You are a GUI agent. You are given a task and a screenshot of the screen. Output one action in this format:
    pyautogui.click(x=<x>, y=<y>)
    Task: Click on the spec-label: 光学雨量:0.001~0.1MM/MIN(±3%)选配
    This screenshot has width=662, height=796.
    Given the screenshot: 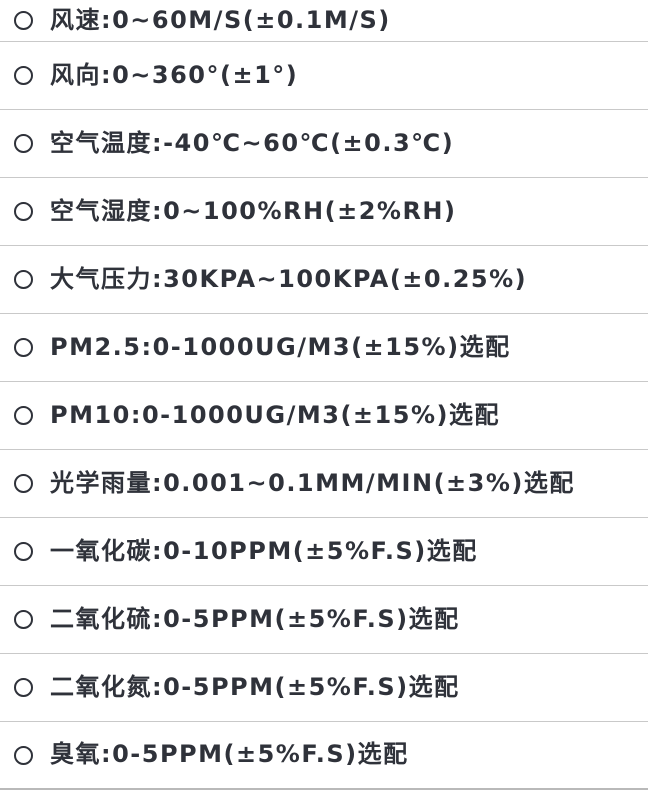 What is the action you would take?
    pyautogui.click(x=312, y=482)
    